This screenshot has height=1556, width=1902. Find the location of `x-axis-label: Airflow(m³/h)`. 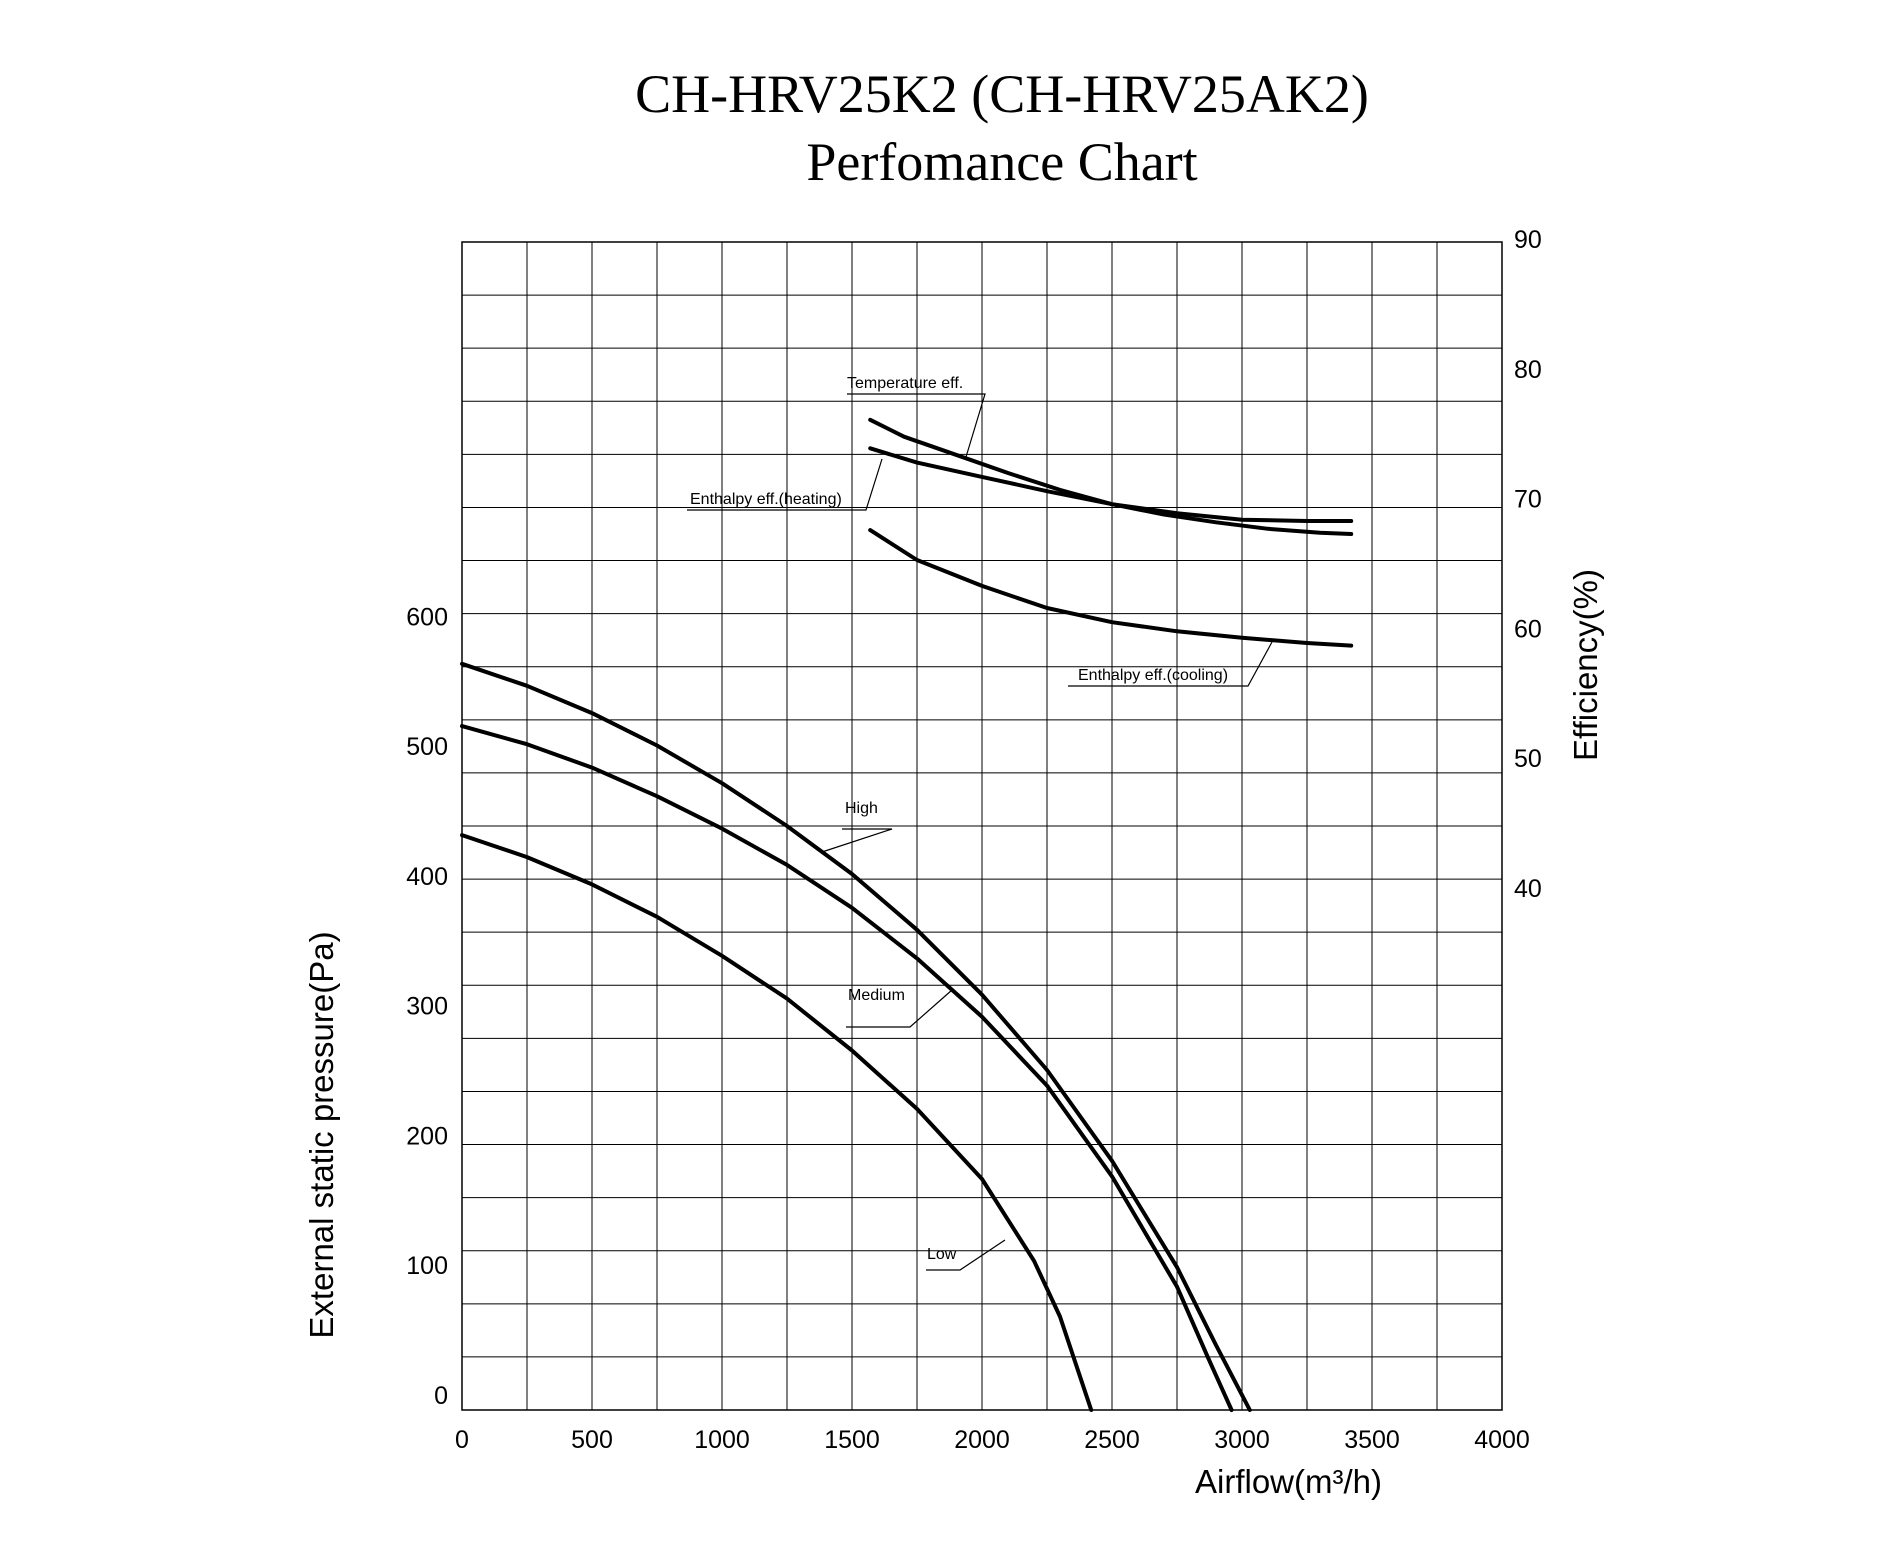

x-axis-label: Airflow(m³/h) is located at coordinates (1288, 1481).